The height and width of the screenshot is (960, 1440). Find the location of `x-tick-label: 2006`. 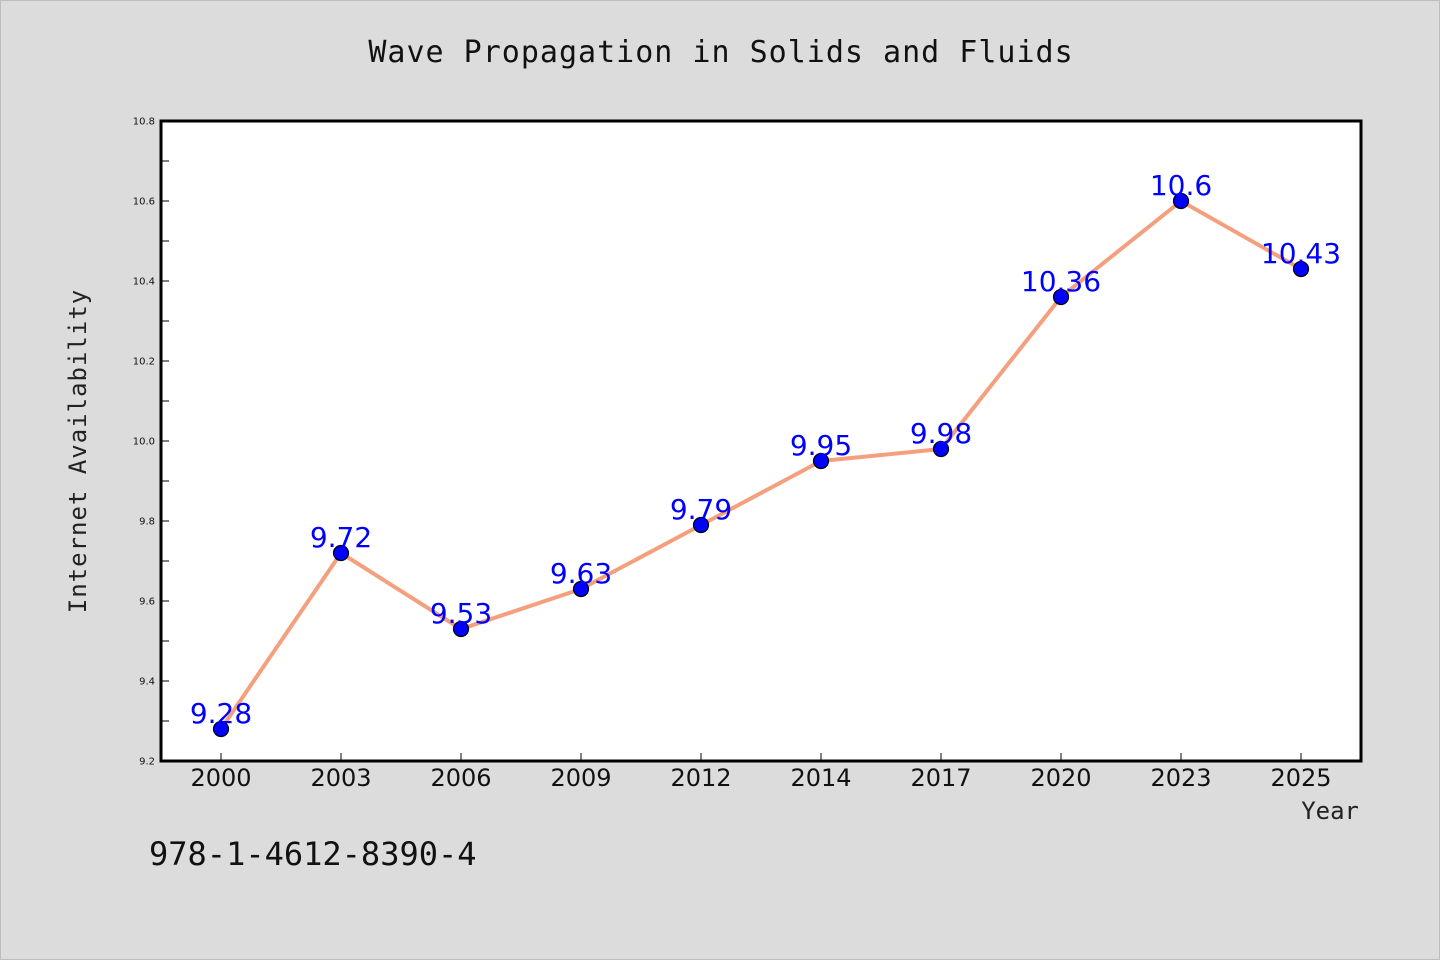

x-tick-label: 2006 is located at coordinates (460, 778).